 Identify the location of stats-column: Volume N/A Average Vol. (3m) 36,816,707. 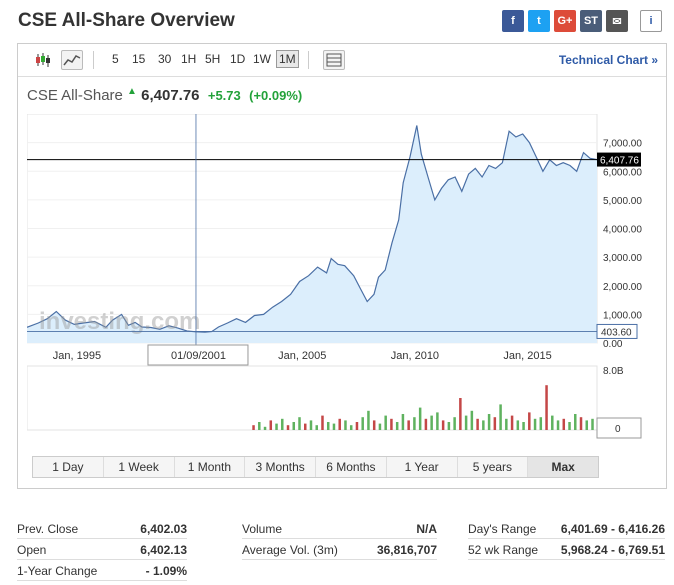
(339, 539).